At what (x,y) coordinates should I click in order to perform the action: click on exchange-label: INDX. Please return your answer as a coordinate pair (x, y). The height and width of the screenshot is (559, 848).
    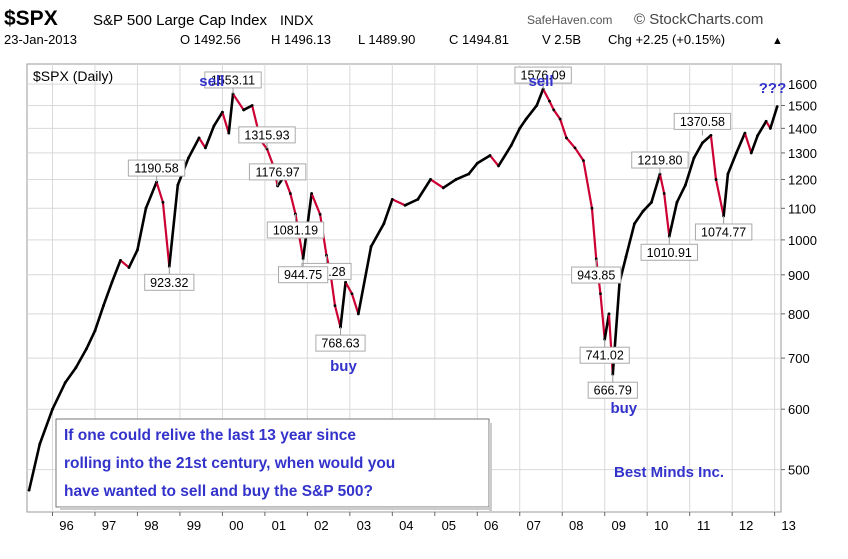
    Looking at the image, I should click on (297, 20).